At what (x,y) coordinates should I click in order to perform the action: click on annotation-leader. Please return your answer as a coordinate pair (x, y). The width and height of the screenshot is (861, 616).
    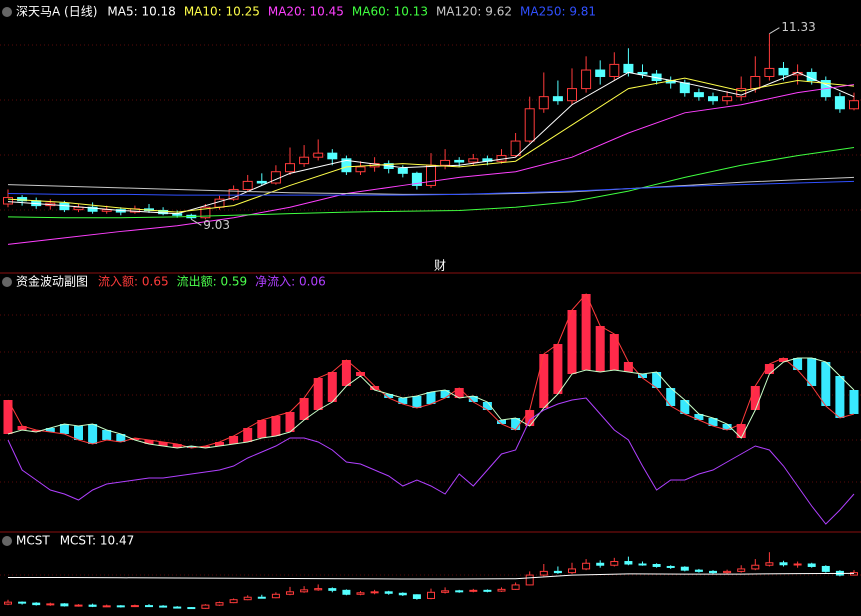
    Looking at the image, I should click on (196, 222).